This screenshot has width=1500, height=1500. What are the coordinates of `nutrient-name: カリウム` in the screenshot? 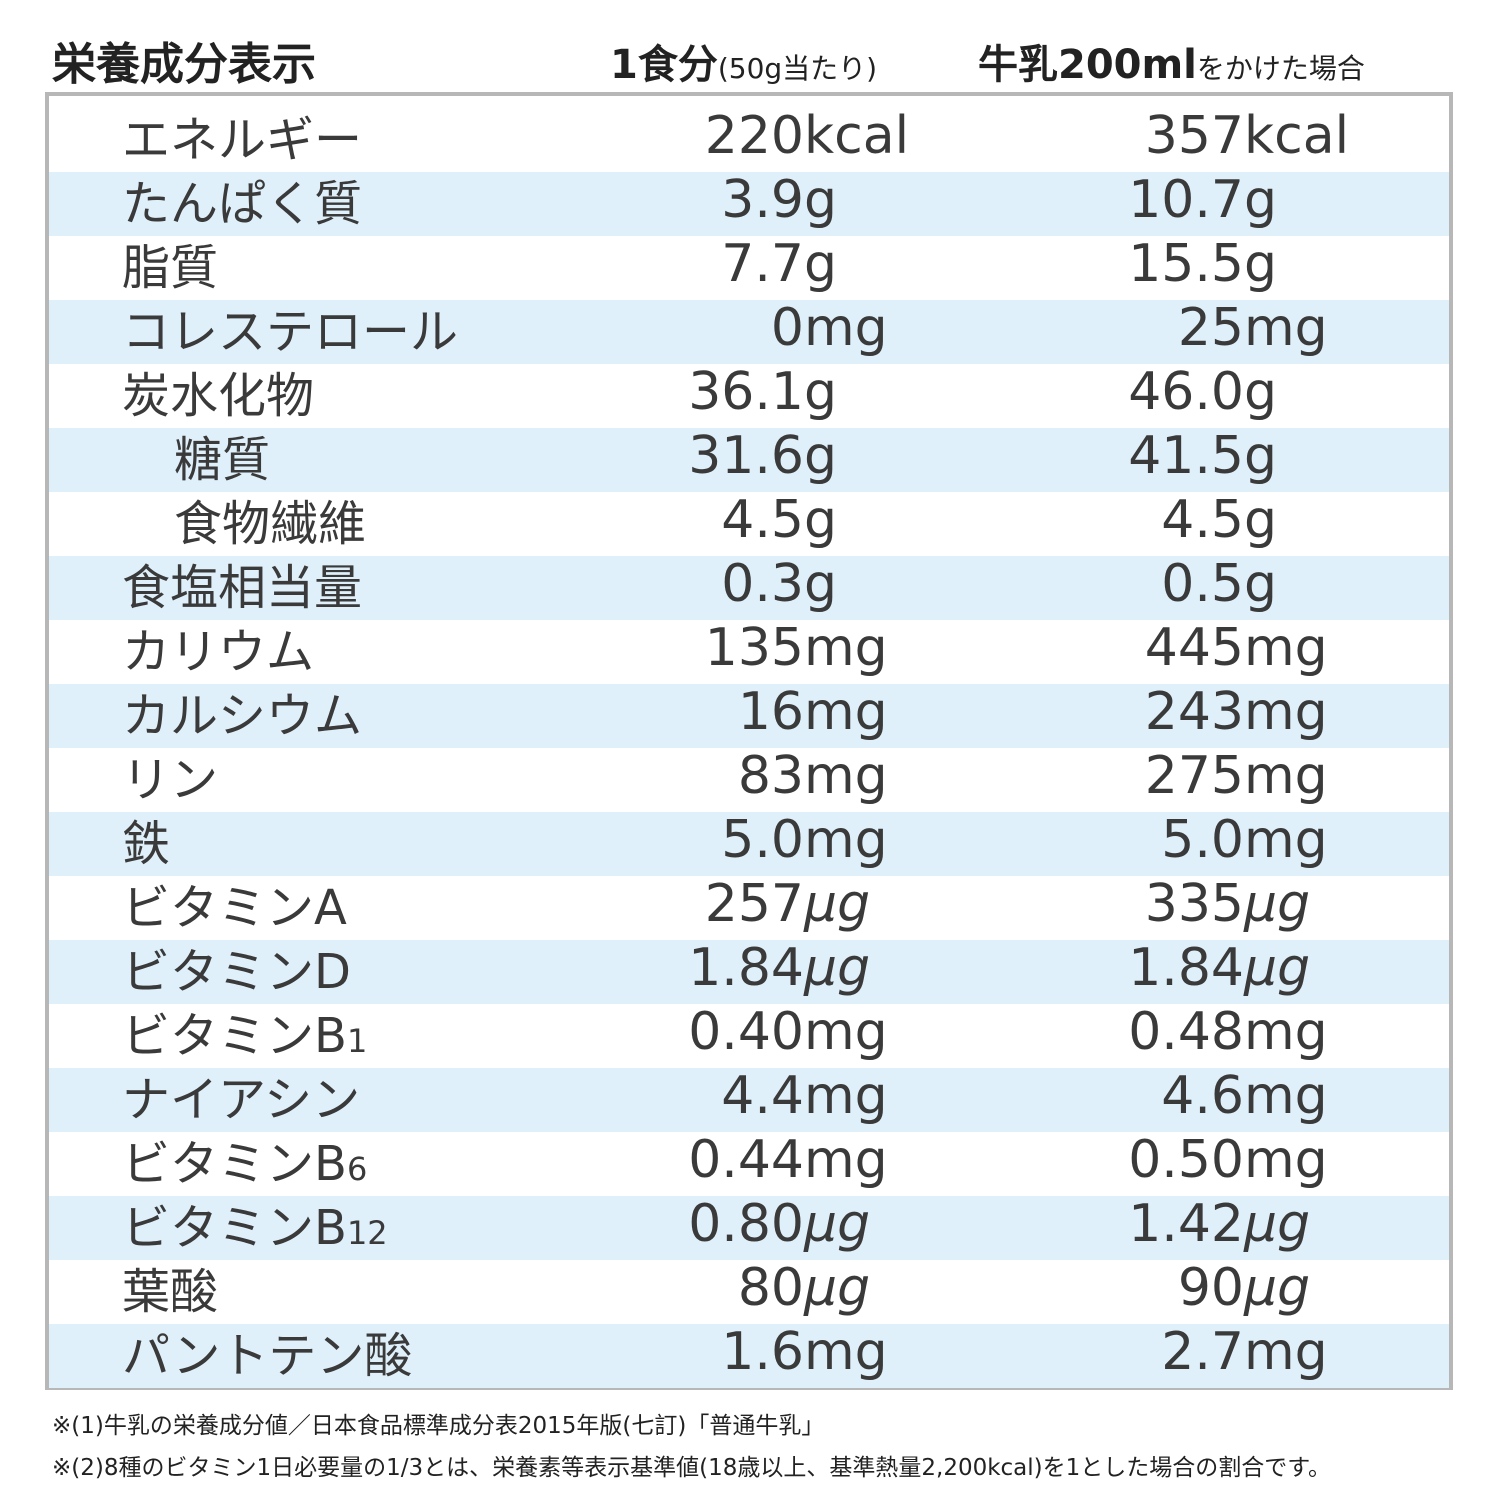 It's located at (218, 652).